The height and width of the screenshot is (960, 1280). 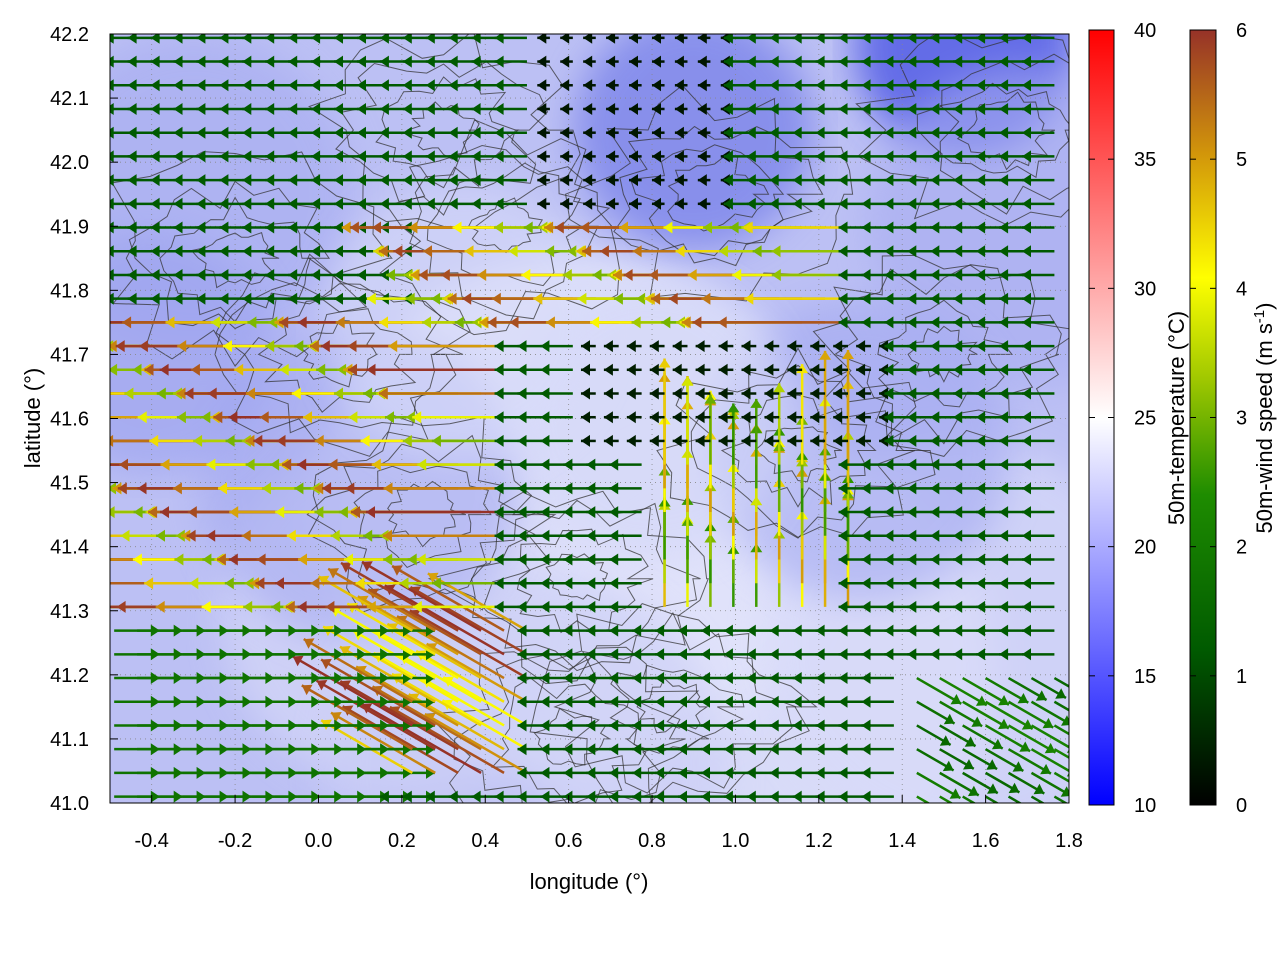 I want to click on y-tick-label: 41.9, so click(x=69, y=227).